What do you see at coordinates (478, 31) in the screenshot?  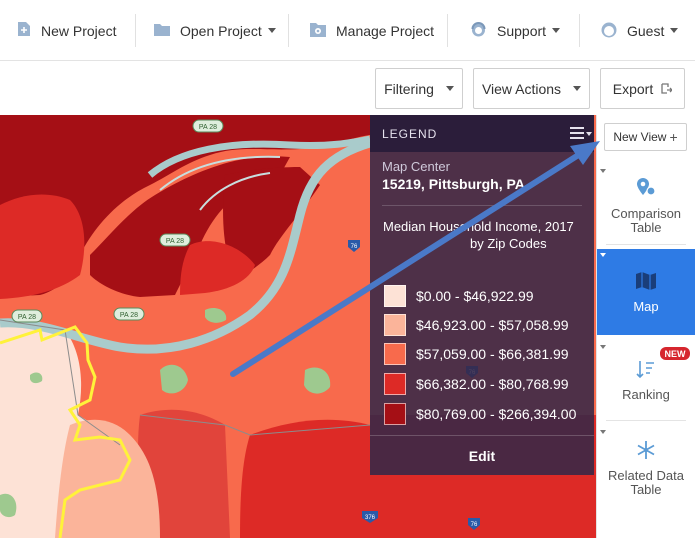 I see `support-headset-icon` at bounding box center [478, 31].